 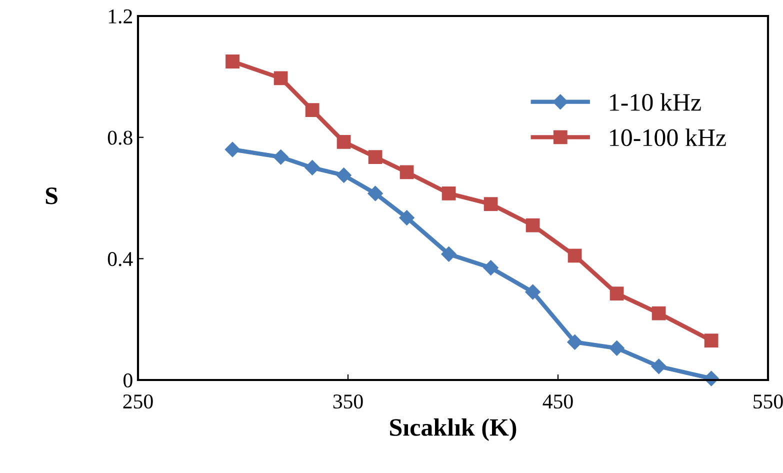 I want to click on y-axis-title: S, so click(x=52, y=195).